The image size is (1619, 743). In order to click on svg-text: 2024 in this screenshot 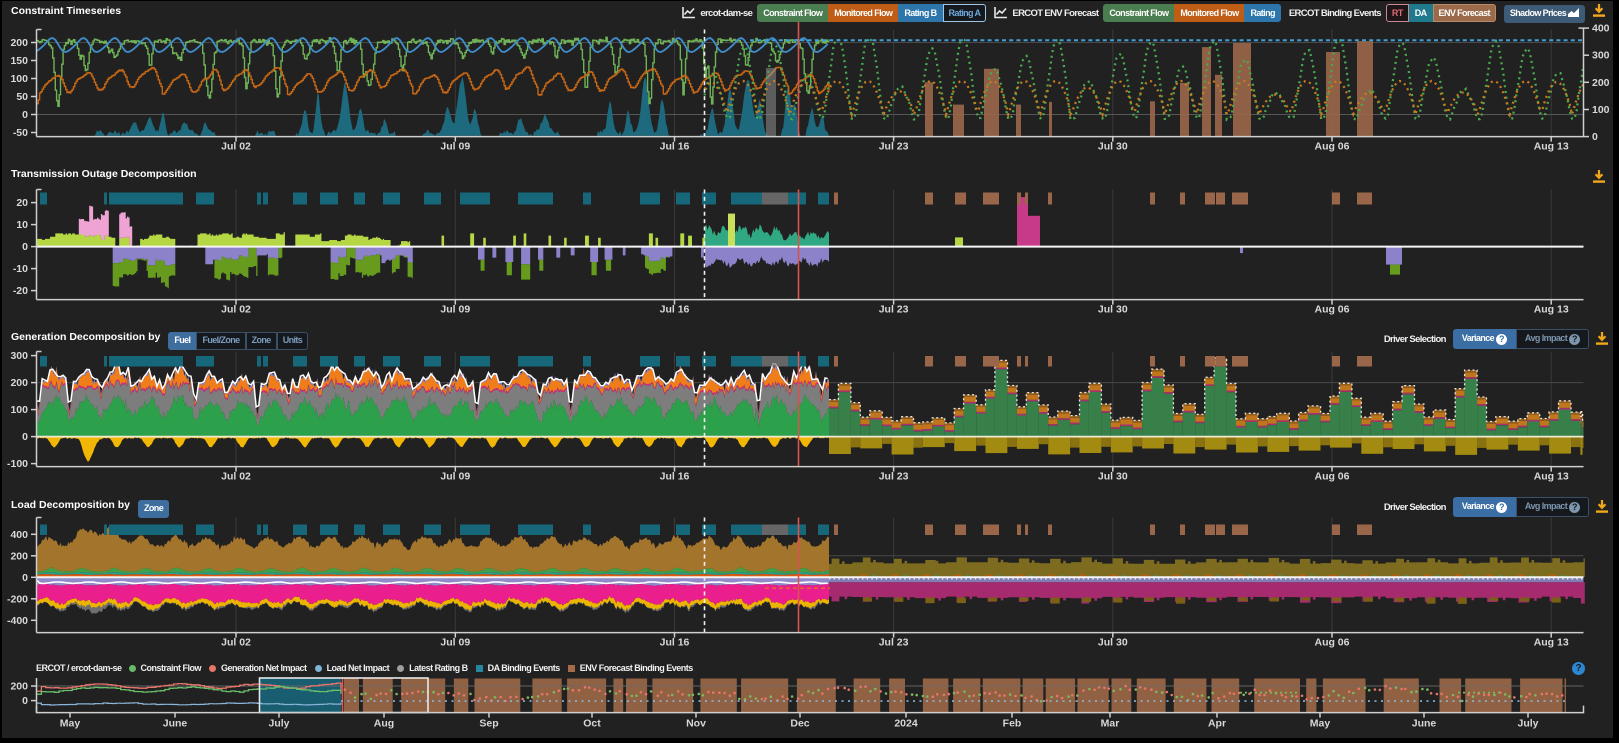, I will do `click(906, 724)`.